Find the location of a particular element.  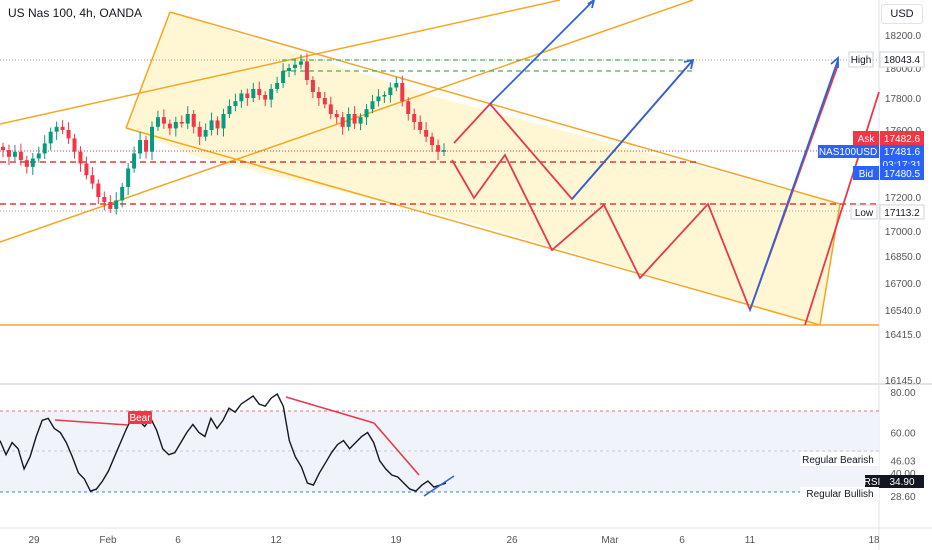

rising-channel-upper is located at coordinates (280, 62).